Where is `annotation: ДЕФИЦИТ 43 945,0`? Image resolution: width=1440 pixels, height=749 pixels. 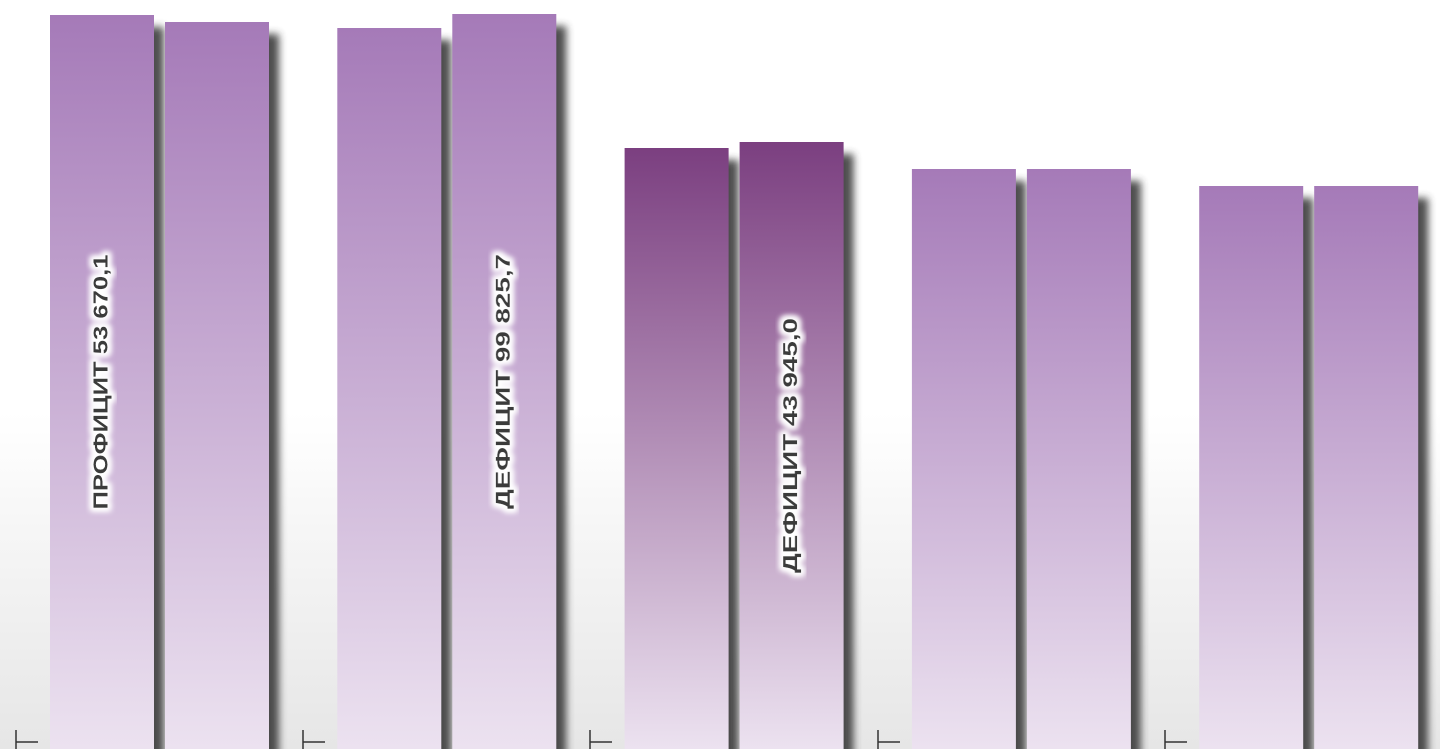 annotation: ДЕФИЦИТ 43 945,0 is located at coordinates (791, 445).